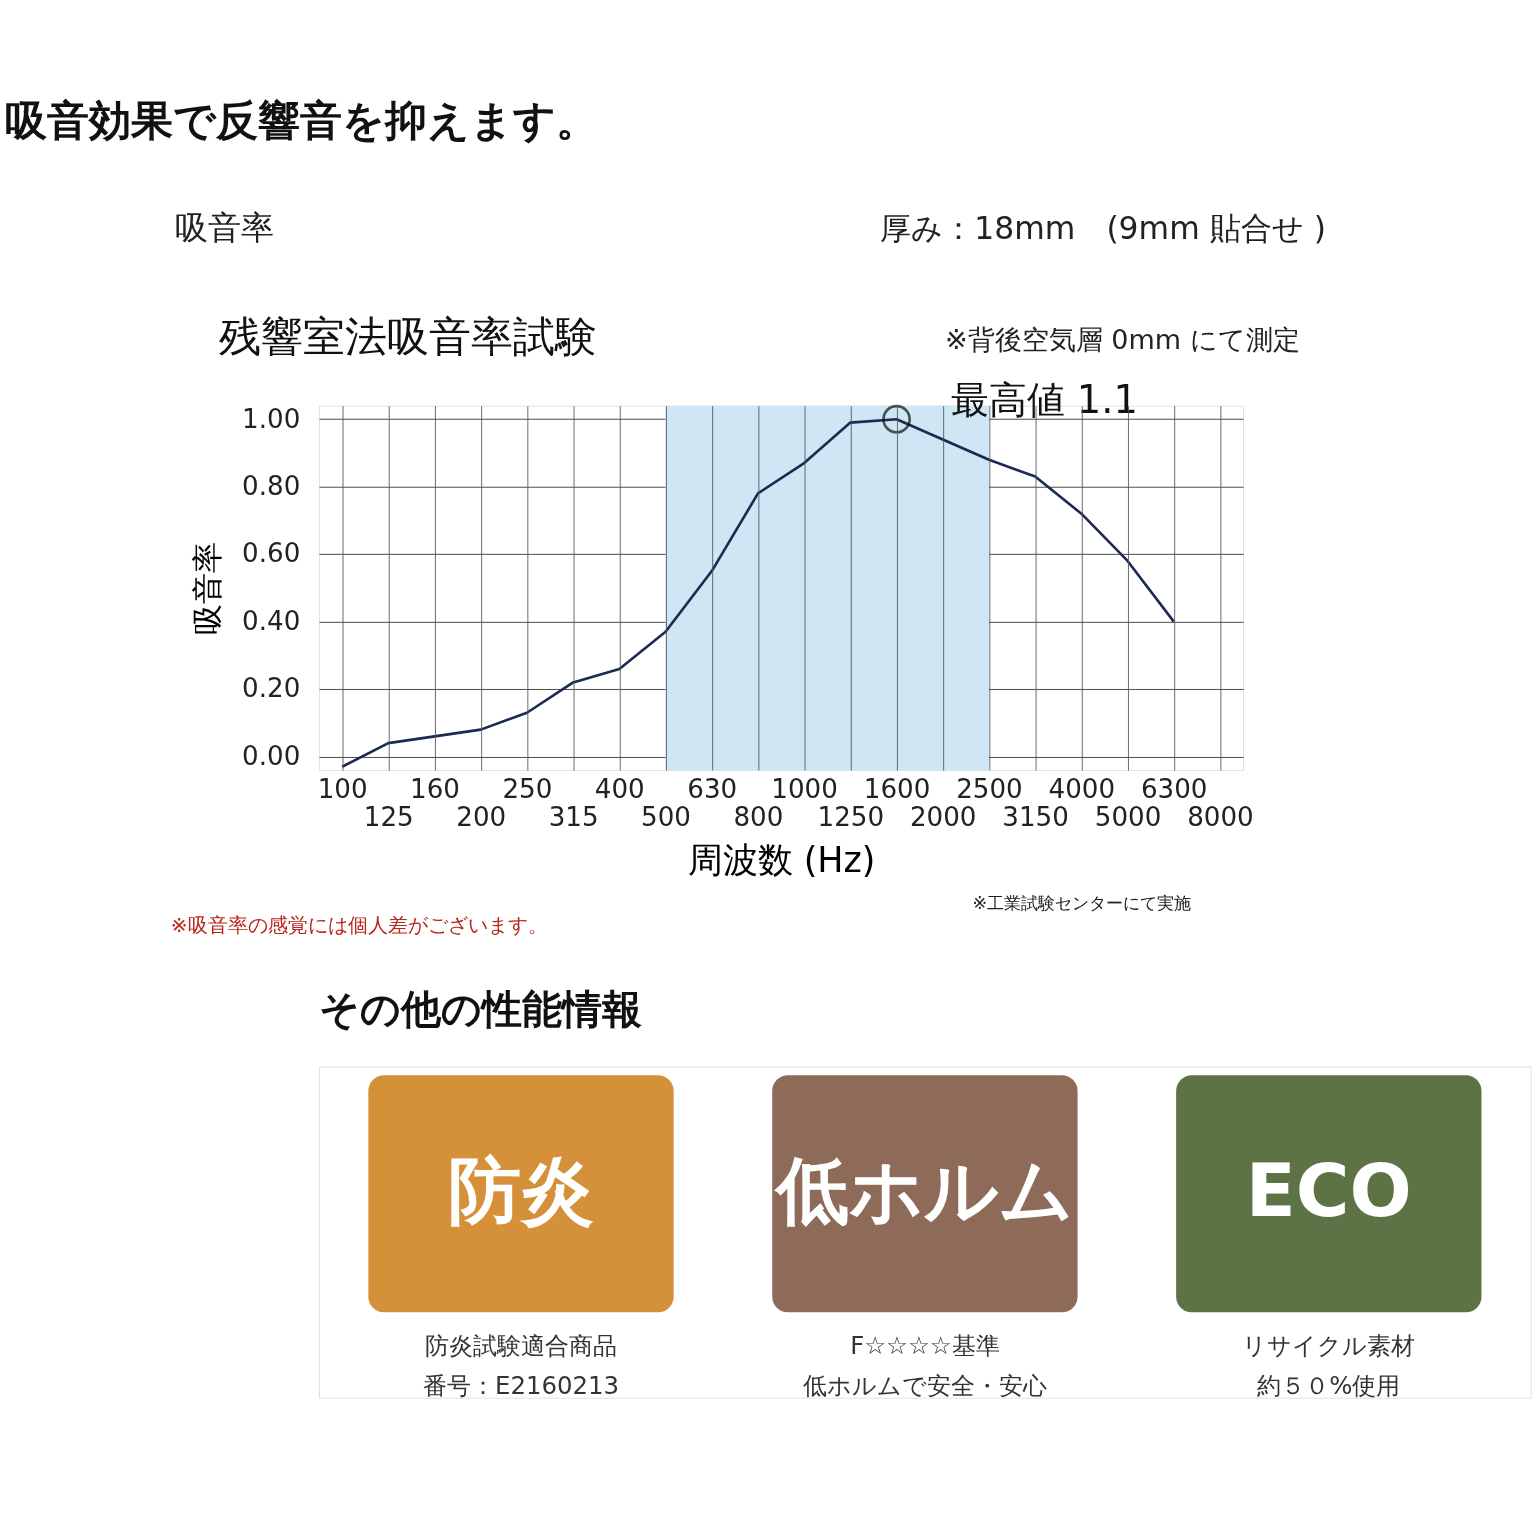 The image size is (1536, 1536). I want to click on text: F☆☆☆☆基準, so click(925, 1346).